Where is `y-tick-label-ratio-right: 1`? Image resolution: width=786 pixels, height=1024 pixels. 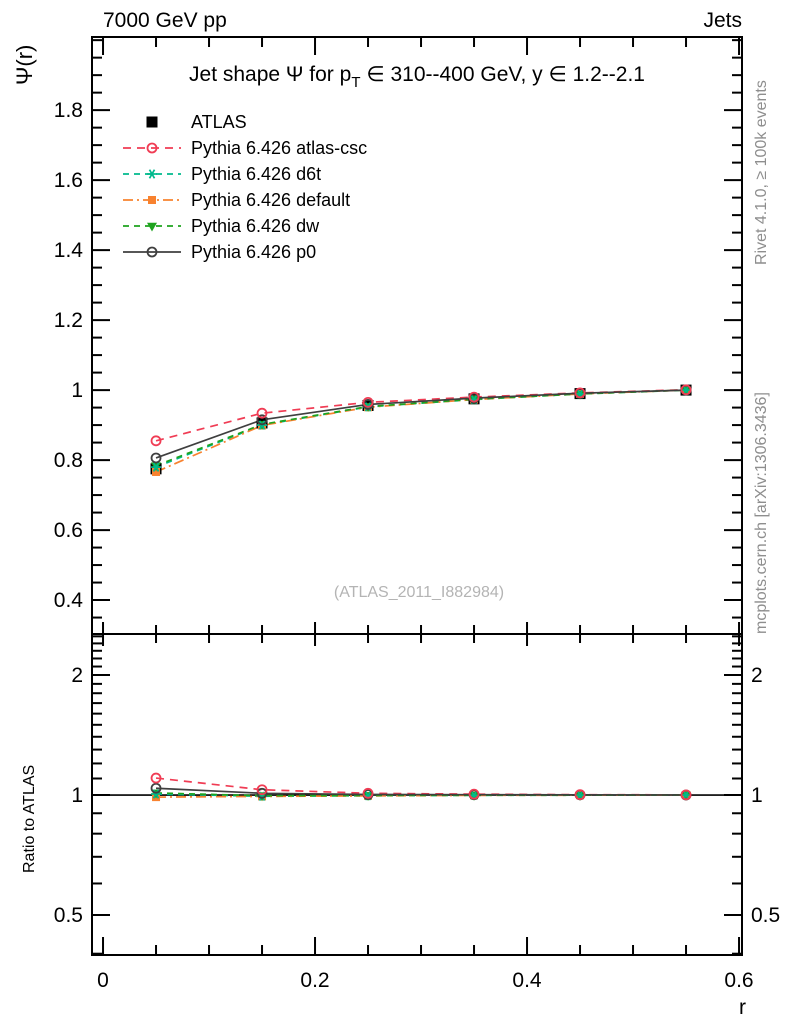 y-tick-label-ratio-right: 1 is located at coordinates (757, 795).